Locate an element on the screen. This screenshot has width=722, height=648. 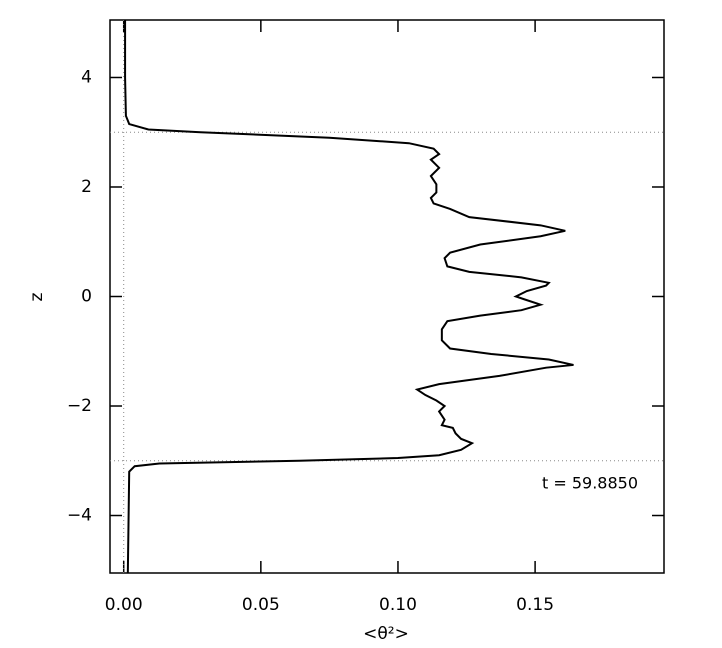
x-axis-label: <θ²> is located at coordinates (386, 634).